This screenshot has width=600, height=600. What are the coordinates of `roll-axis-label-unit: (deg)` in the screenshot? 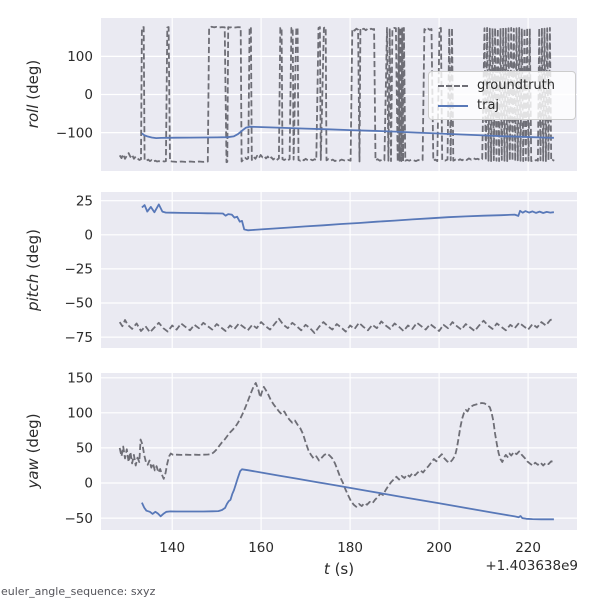 It's located at (33, 82).